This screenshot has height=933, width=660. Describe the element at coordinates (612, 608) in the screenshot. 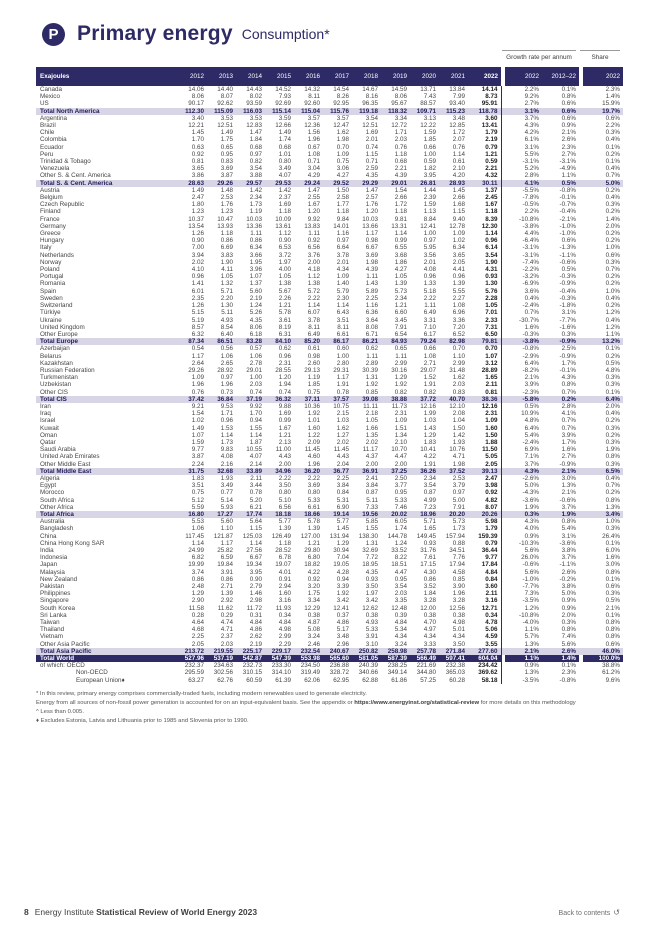

I see `share-cell: 2.1%` at that location.